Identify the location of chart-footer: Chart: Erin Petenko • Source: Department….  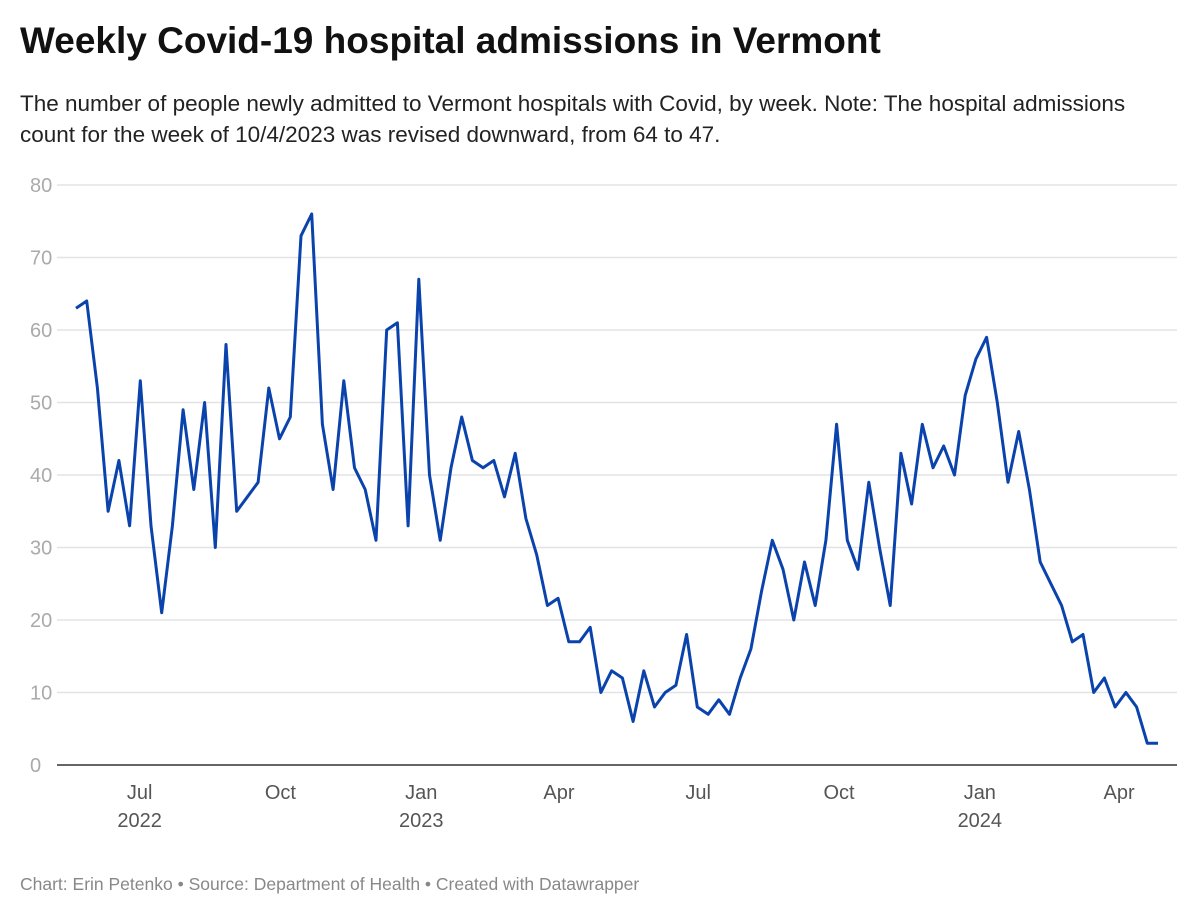
(330, 884).